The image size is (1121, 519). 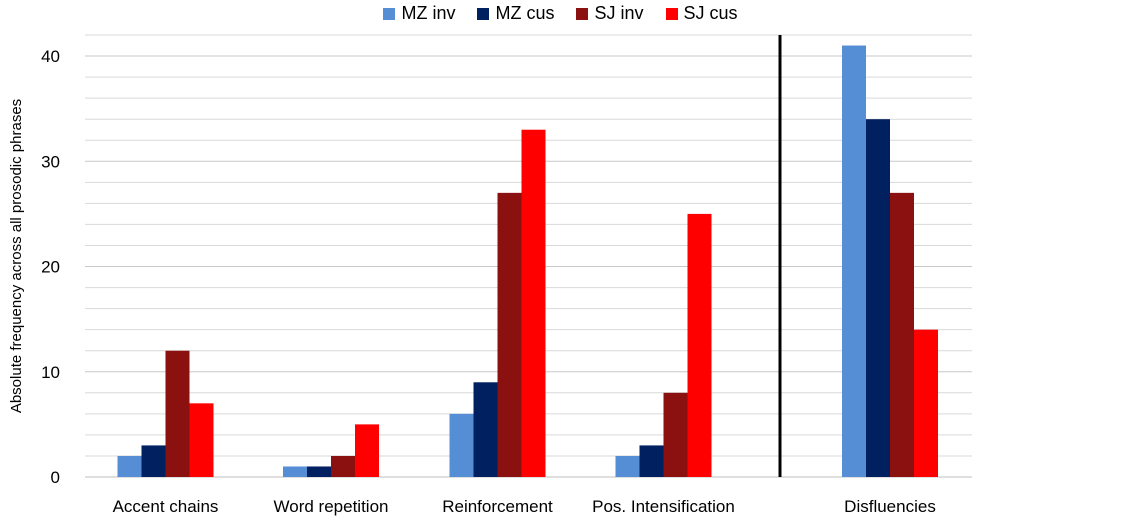 I want to click on y-axis: 0 10 20 30 40, so click(x=50, y=267).